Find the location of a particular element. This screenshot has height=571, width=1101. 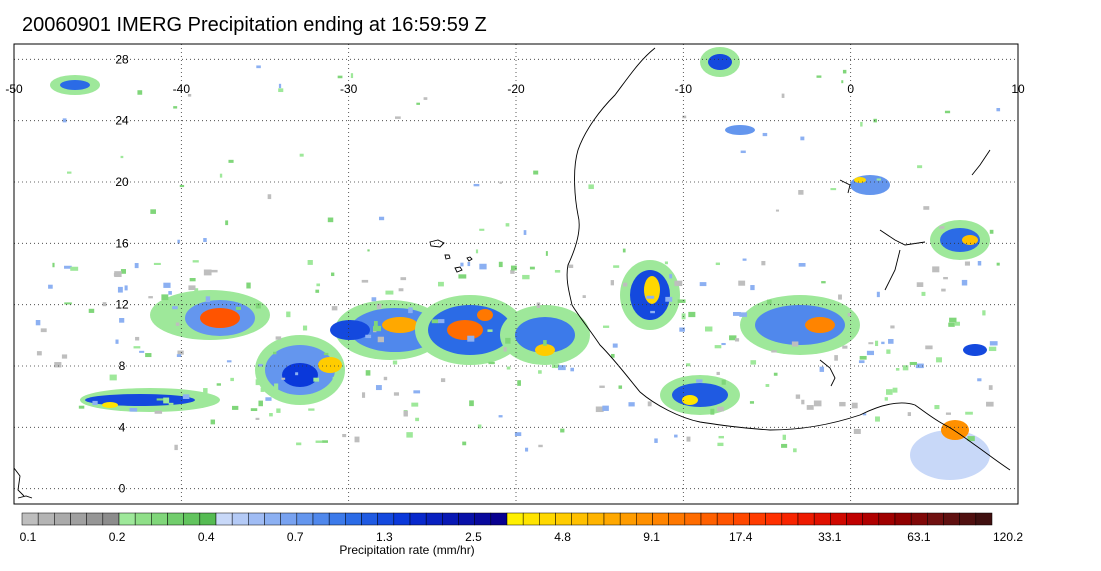

colorbar-tick: 4.8 is located at coordinates (562, 537).